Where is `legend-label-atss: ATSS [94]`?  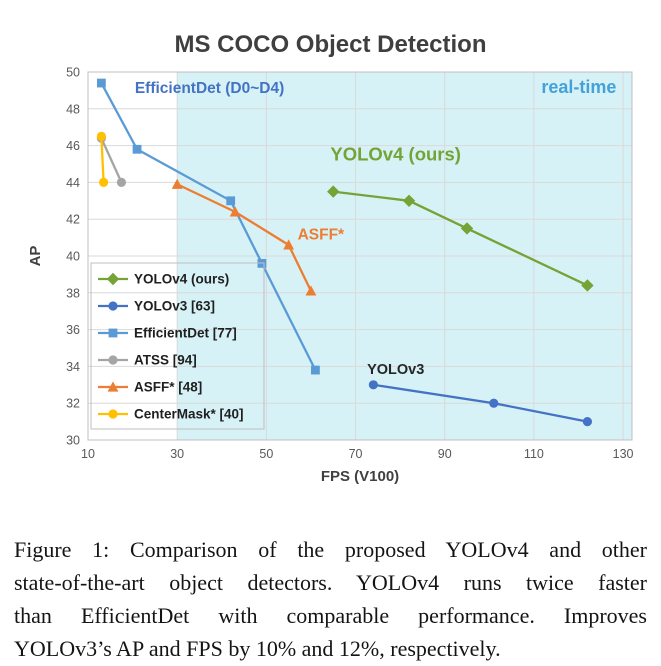
legend-label-atss: ATSS [94] is located at coordinates (165, 360).